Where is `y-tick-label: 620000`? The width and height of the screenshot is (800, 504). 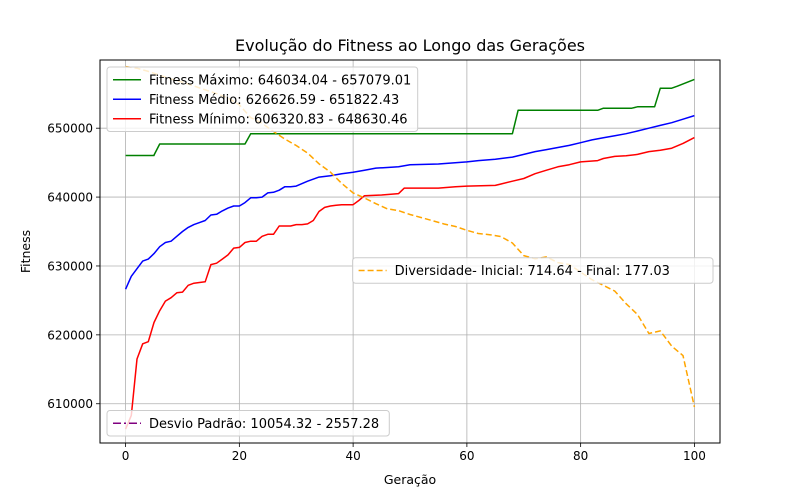 y-tick-label: 620000 is located at coordinates (70, 335).